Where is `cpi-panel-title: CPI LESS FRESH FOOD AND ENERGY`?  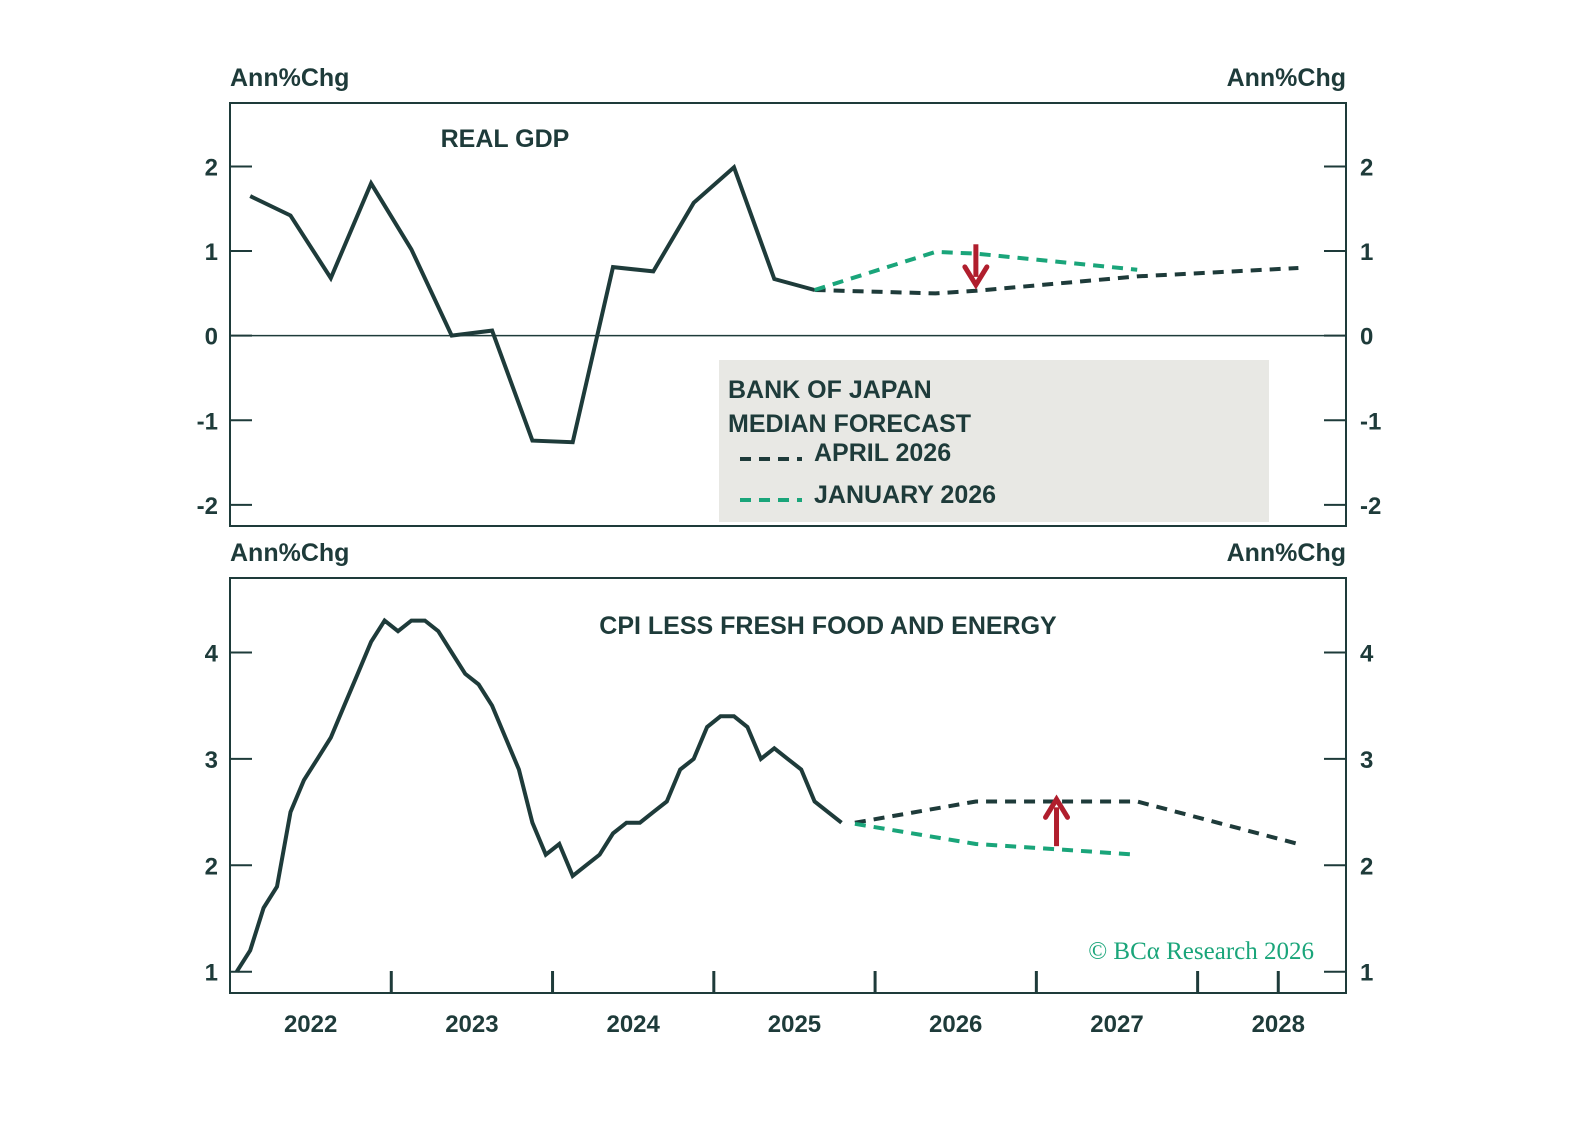 cpi-panel-title: CPI LESS FRESH FOOD AND ENERGY is located at coordinates (828, 626).